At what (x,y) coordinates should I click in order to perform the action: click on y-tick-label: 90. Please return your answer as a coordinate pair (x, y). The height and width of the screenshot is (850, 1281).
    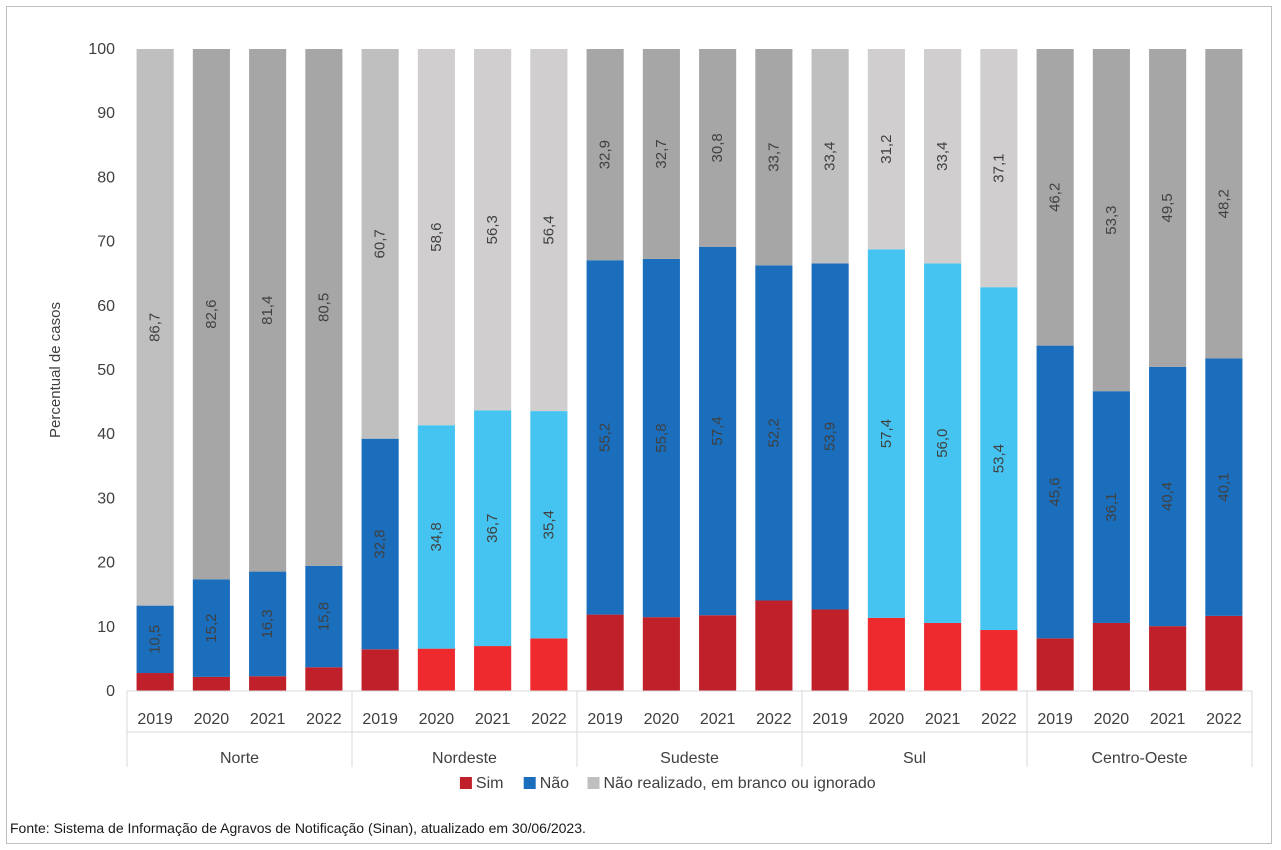
    Looking at the image, I should click on (106, 113).